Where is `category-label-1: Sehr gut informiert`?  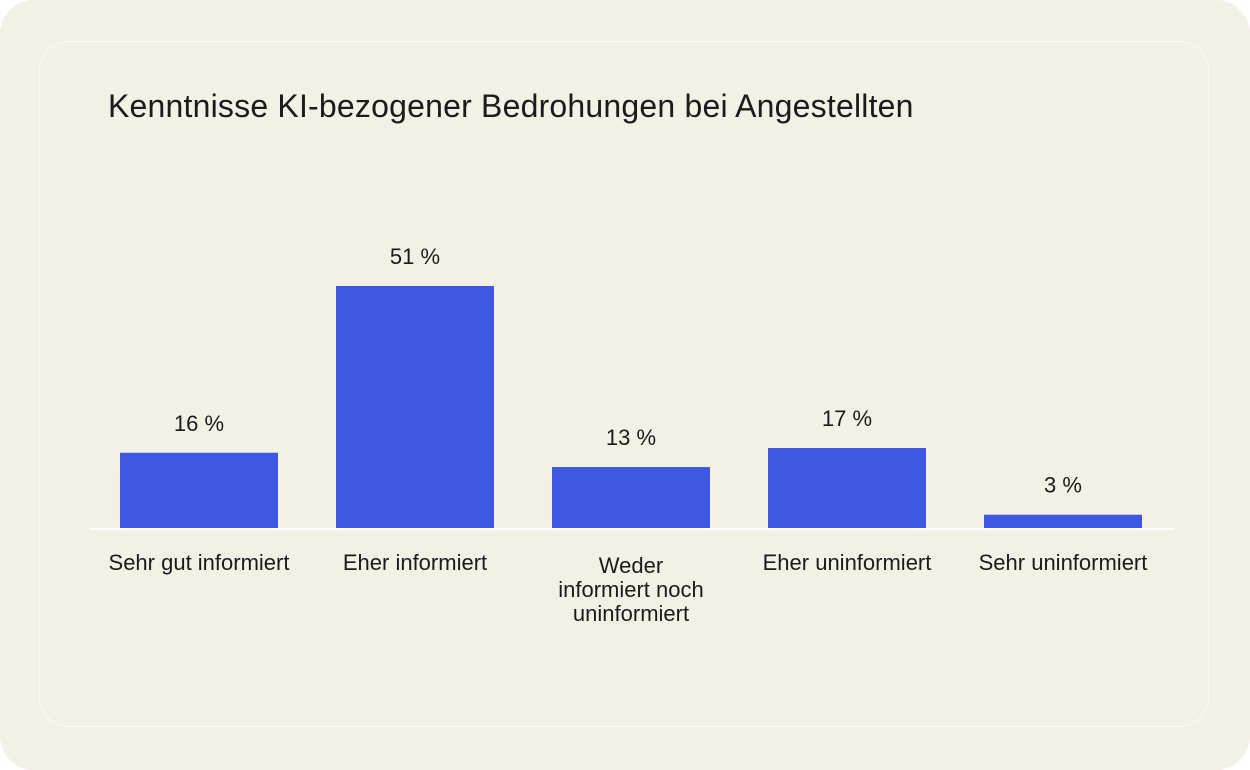
category-label-1: Sehr gut informiert is located at coordinates (199, 562).